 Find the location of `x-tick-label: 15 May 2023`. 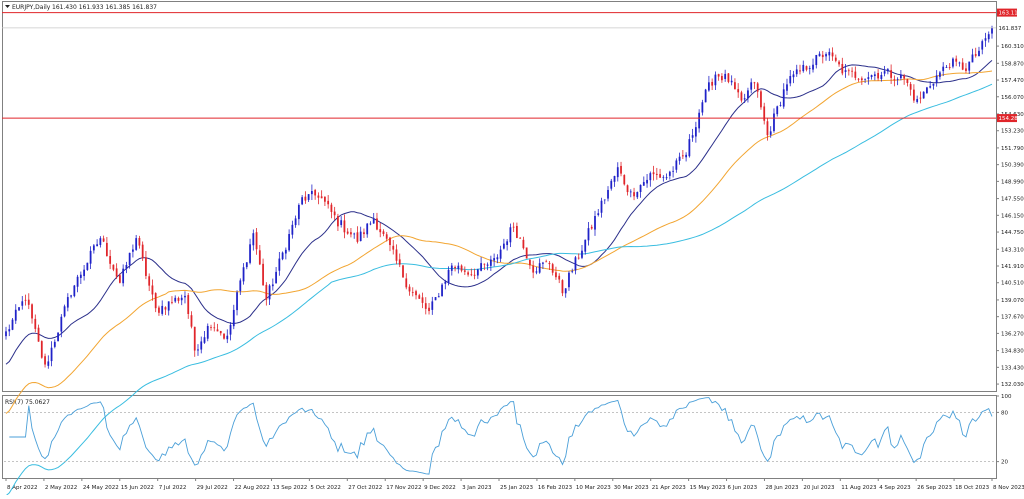

x-tick-label: 15 May 2023 is located at coordinates (708, 488).